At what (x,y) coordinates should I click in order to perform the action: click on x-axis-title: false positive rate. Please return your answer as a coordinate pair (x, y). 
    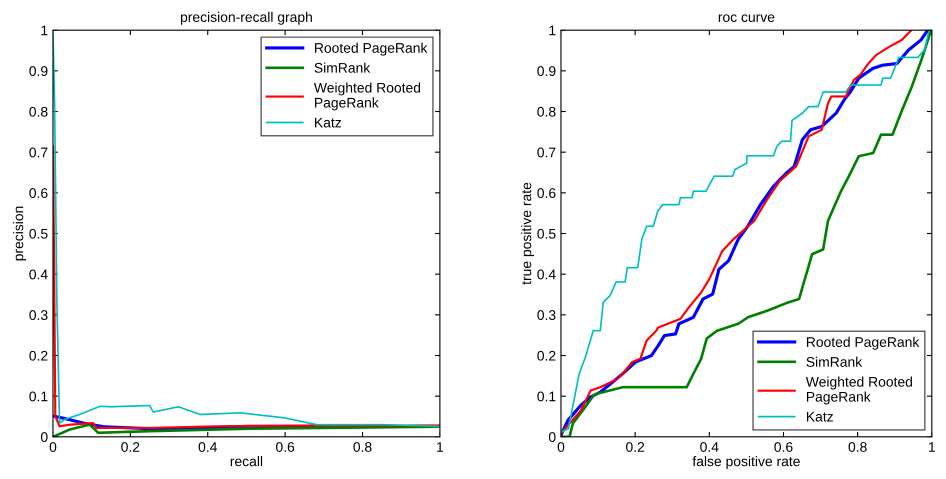
    Looking at the image, I should click on (746, 462).